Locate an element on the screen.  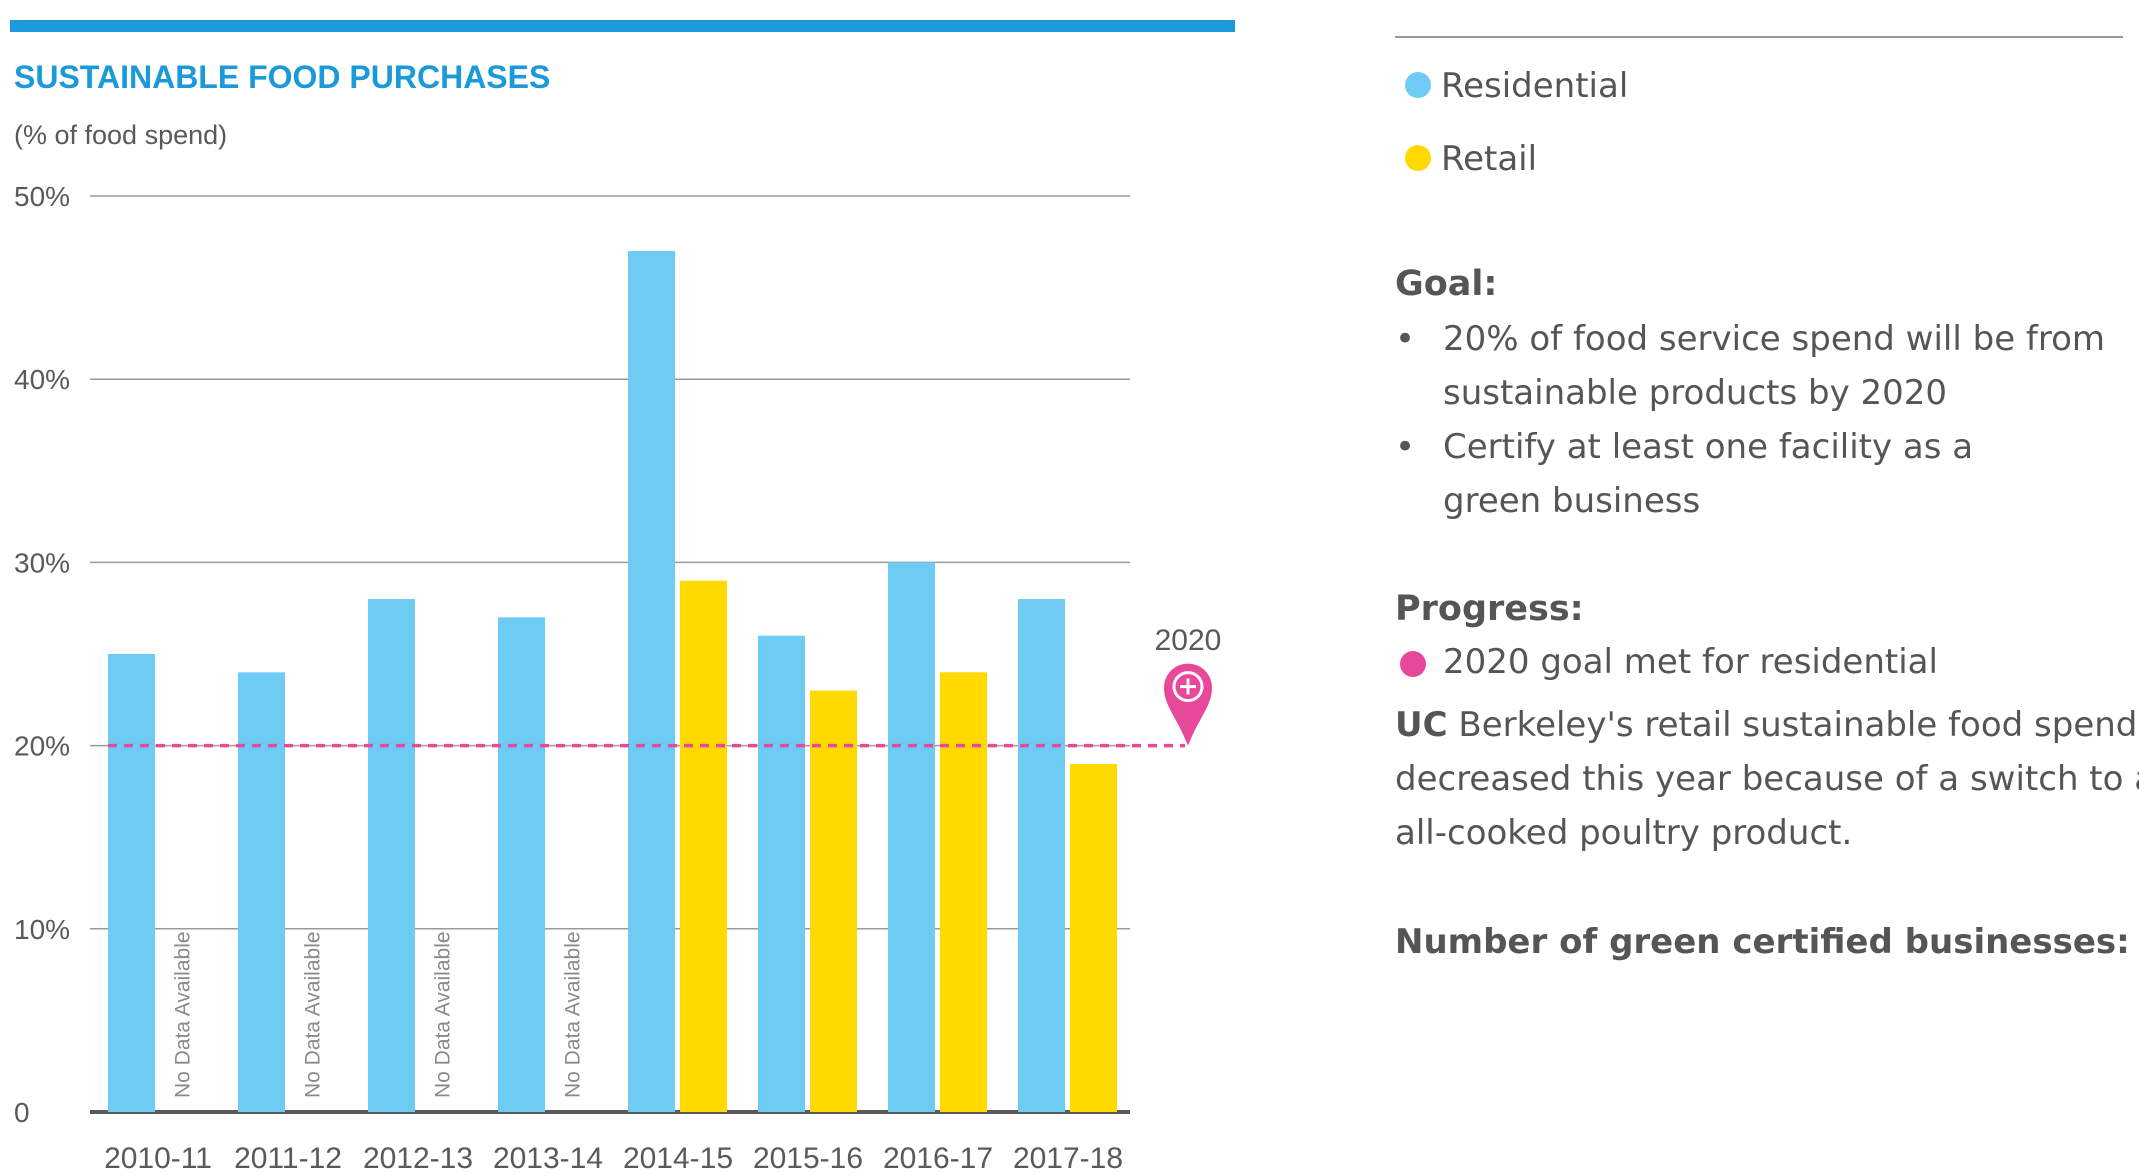
goal-bullet-1-line-1: 20% of food service spend will be from is located at coordinates (1774, 339).